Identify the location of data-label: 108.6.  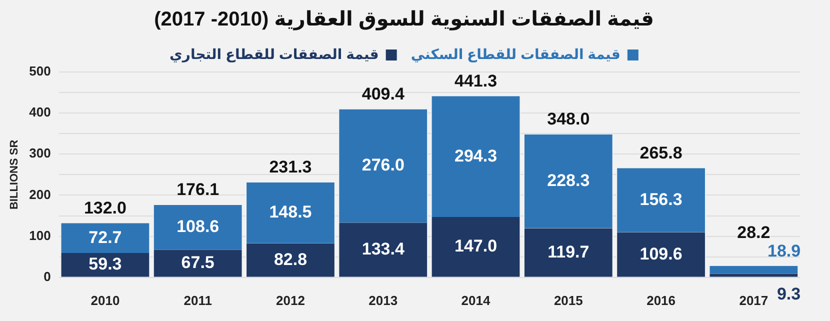
(198, 226).